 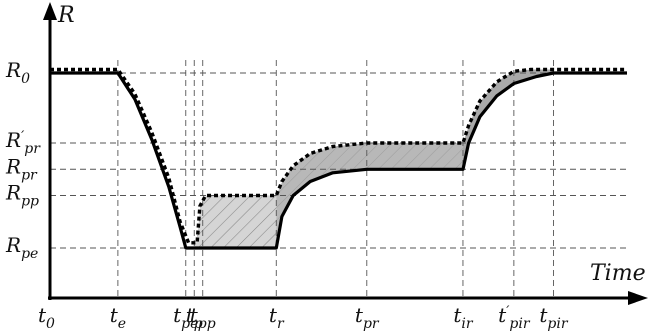 I want to click on x-label-te: te, so click(x=118, y=317).